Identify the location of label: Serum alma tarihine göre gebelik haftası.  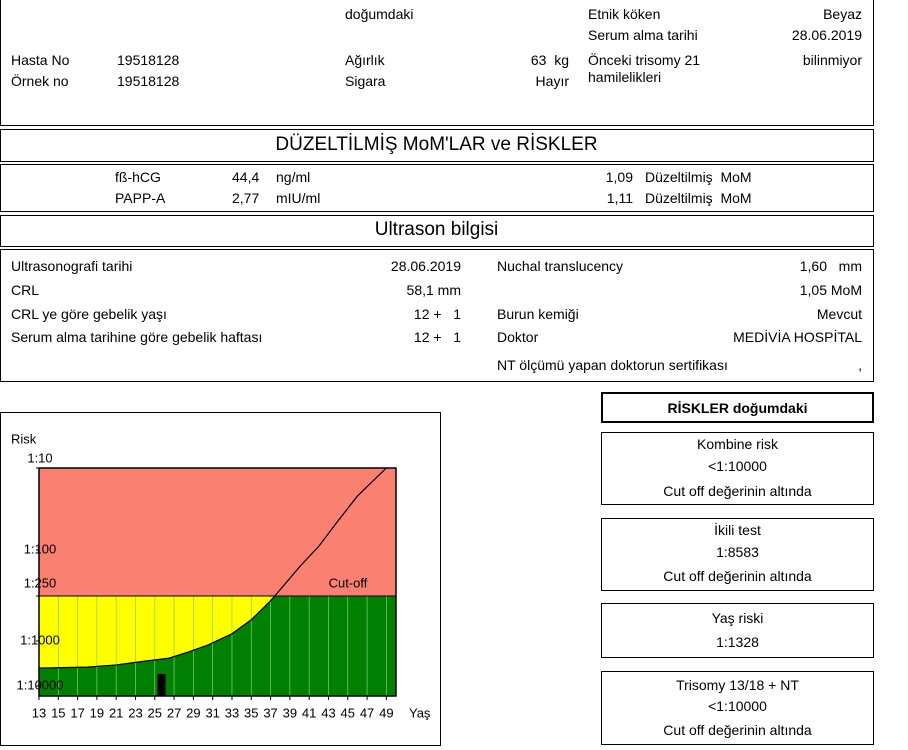
(137, 337).